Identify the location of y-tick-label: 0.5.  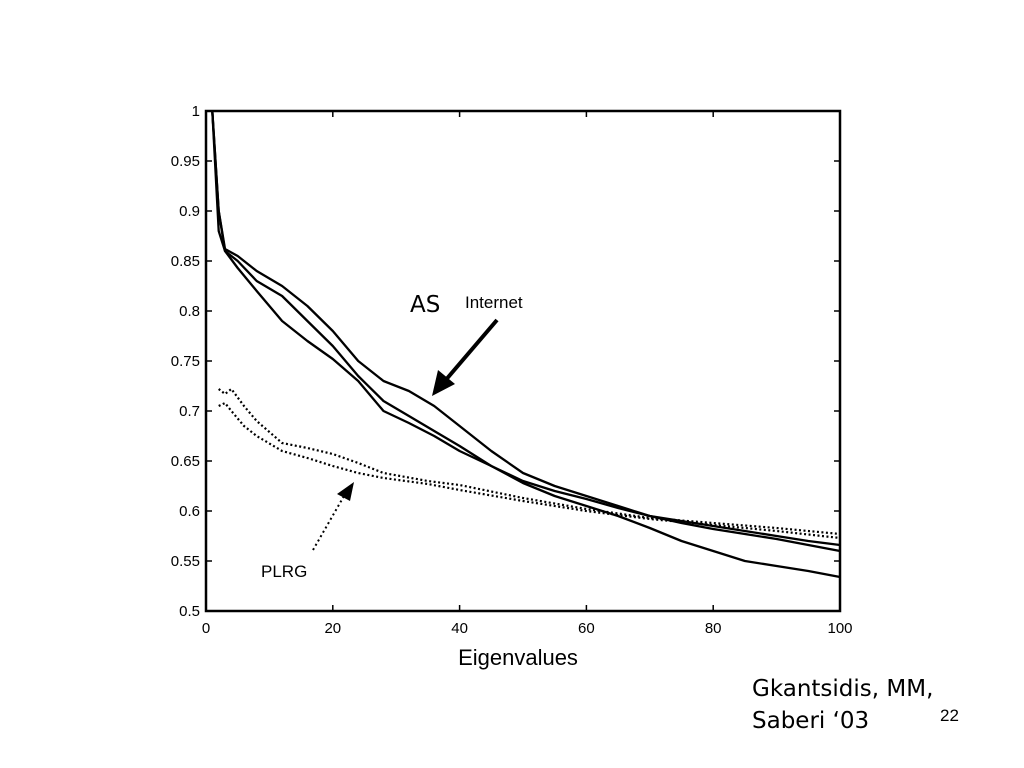
(189, 611).